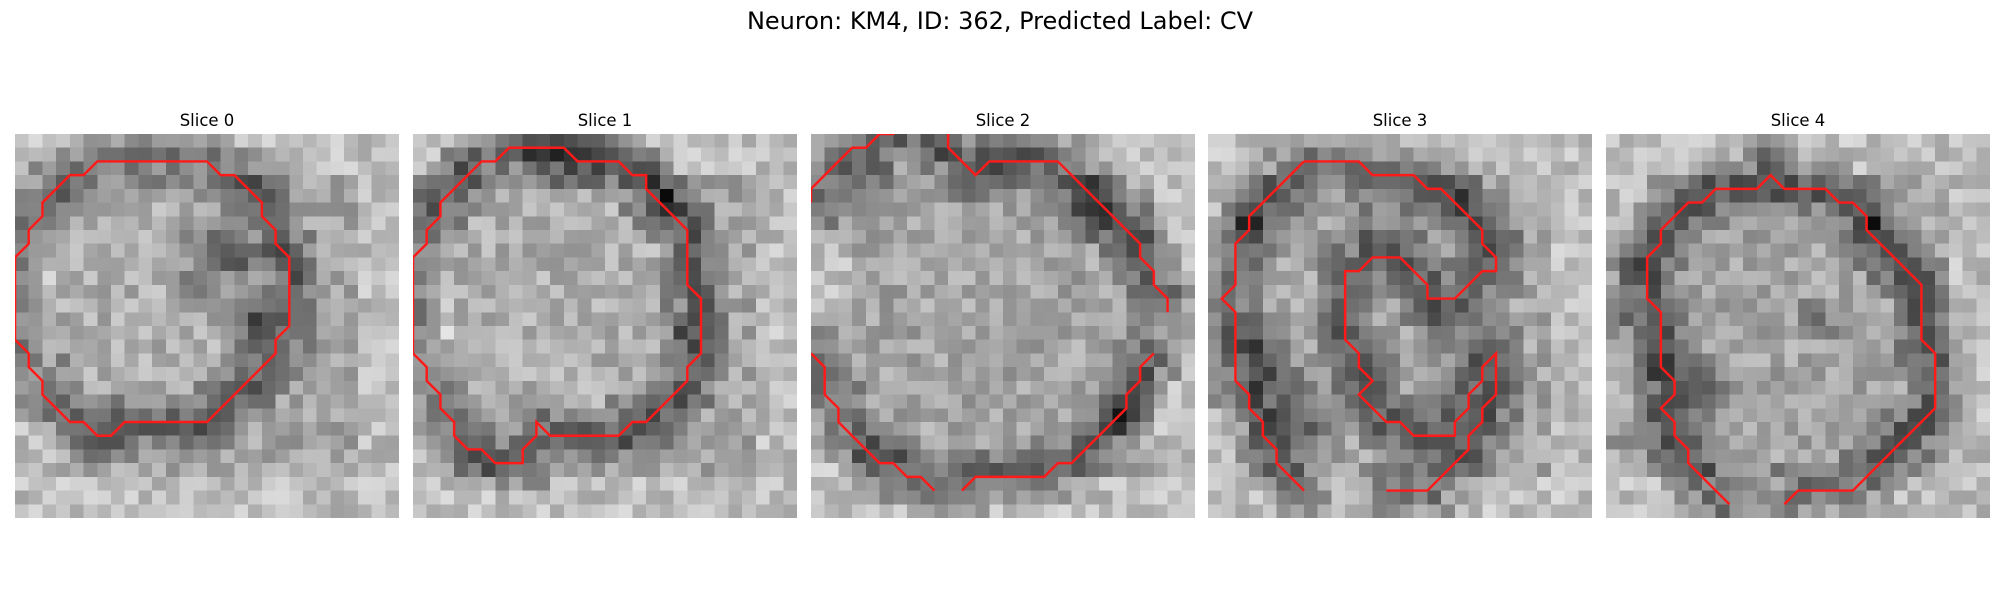  Describe the element at coordinates (1400, 314) in the screenshot. I see `slice-panel-3: Slice 3` at that location.